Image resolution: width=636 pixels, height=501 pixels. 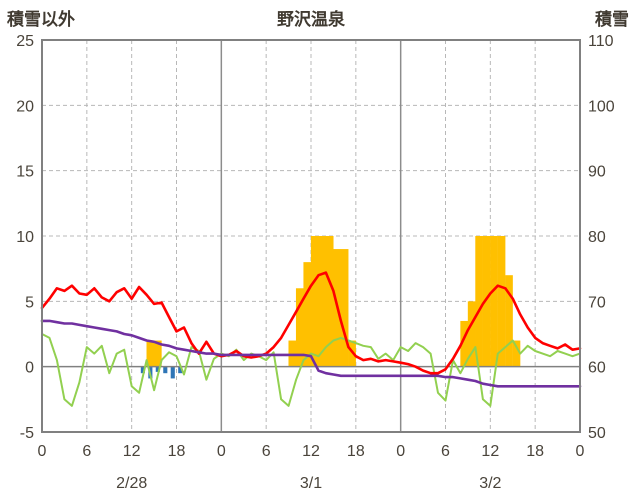 I want to click on svg-text: 70, so click(x=597, y=302).